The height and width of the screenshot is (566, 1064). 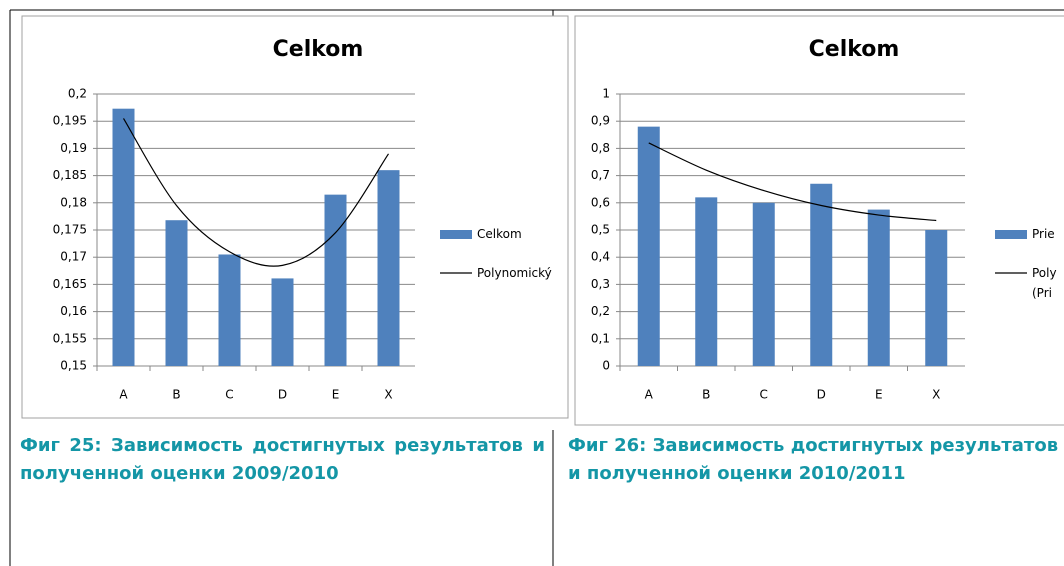 I want to click on y-tick-label: 0,19, so click(x=73, y=148).